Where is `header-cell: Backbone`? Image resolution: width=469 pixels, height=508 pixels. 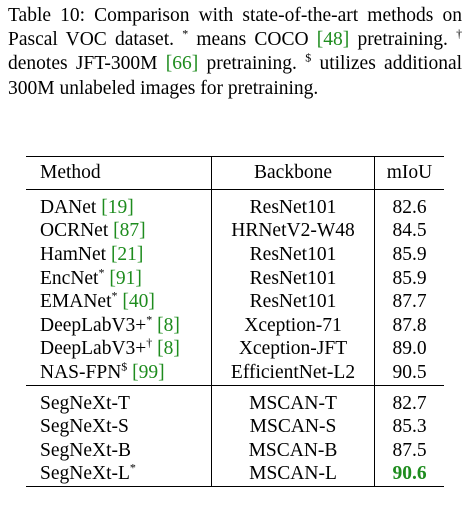 header-cell: Backbone is located at coordinates (293, 173).